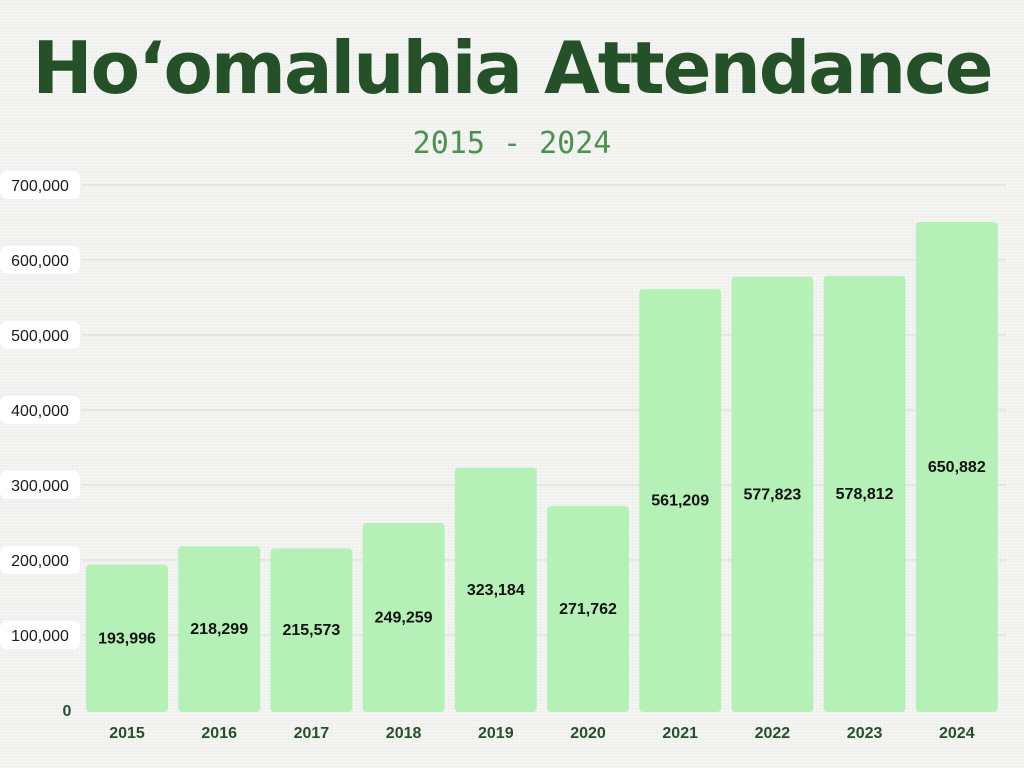 The image size is (1024, 768). I want to click on bar-2023, so click(864, 493).